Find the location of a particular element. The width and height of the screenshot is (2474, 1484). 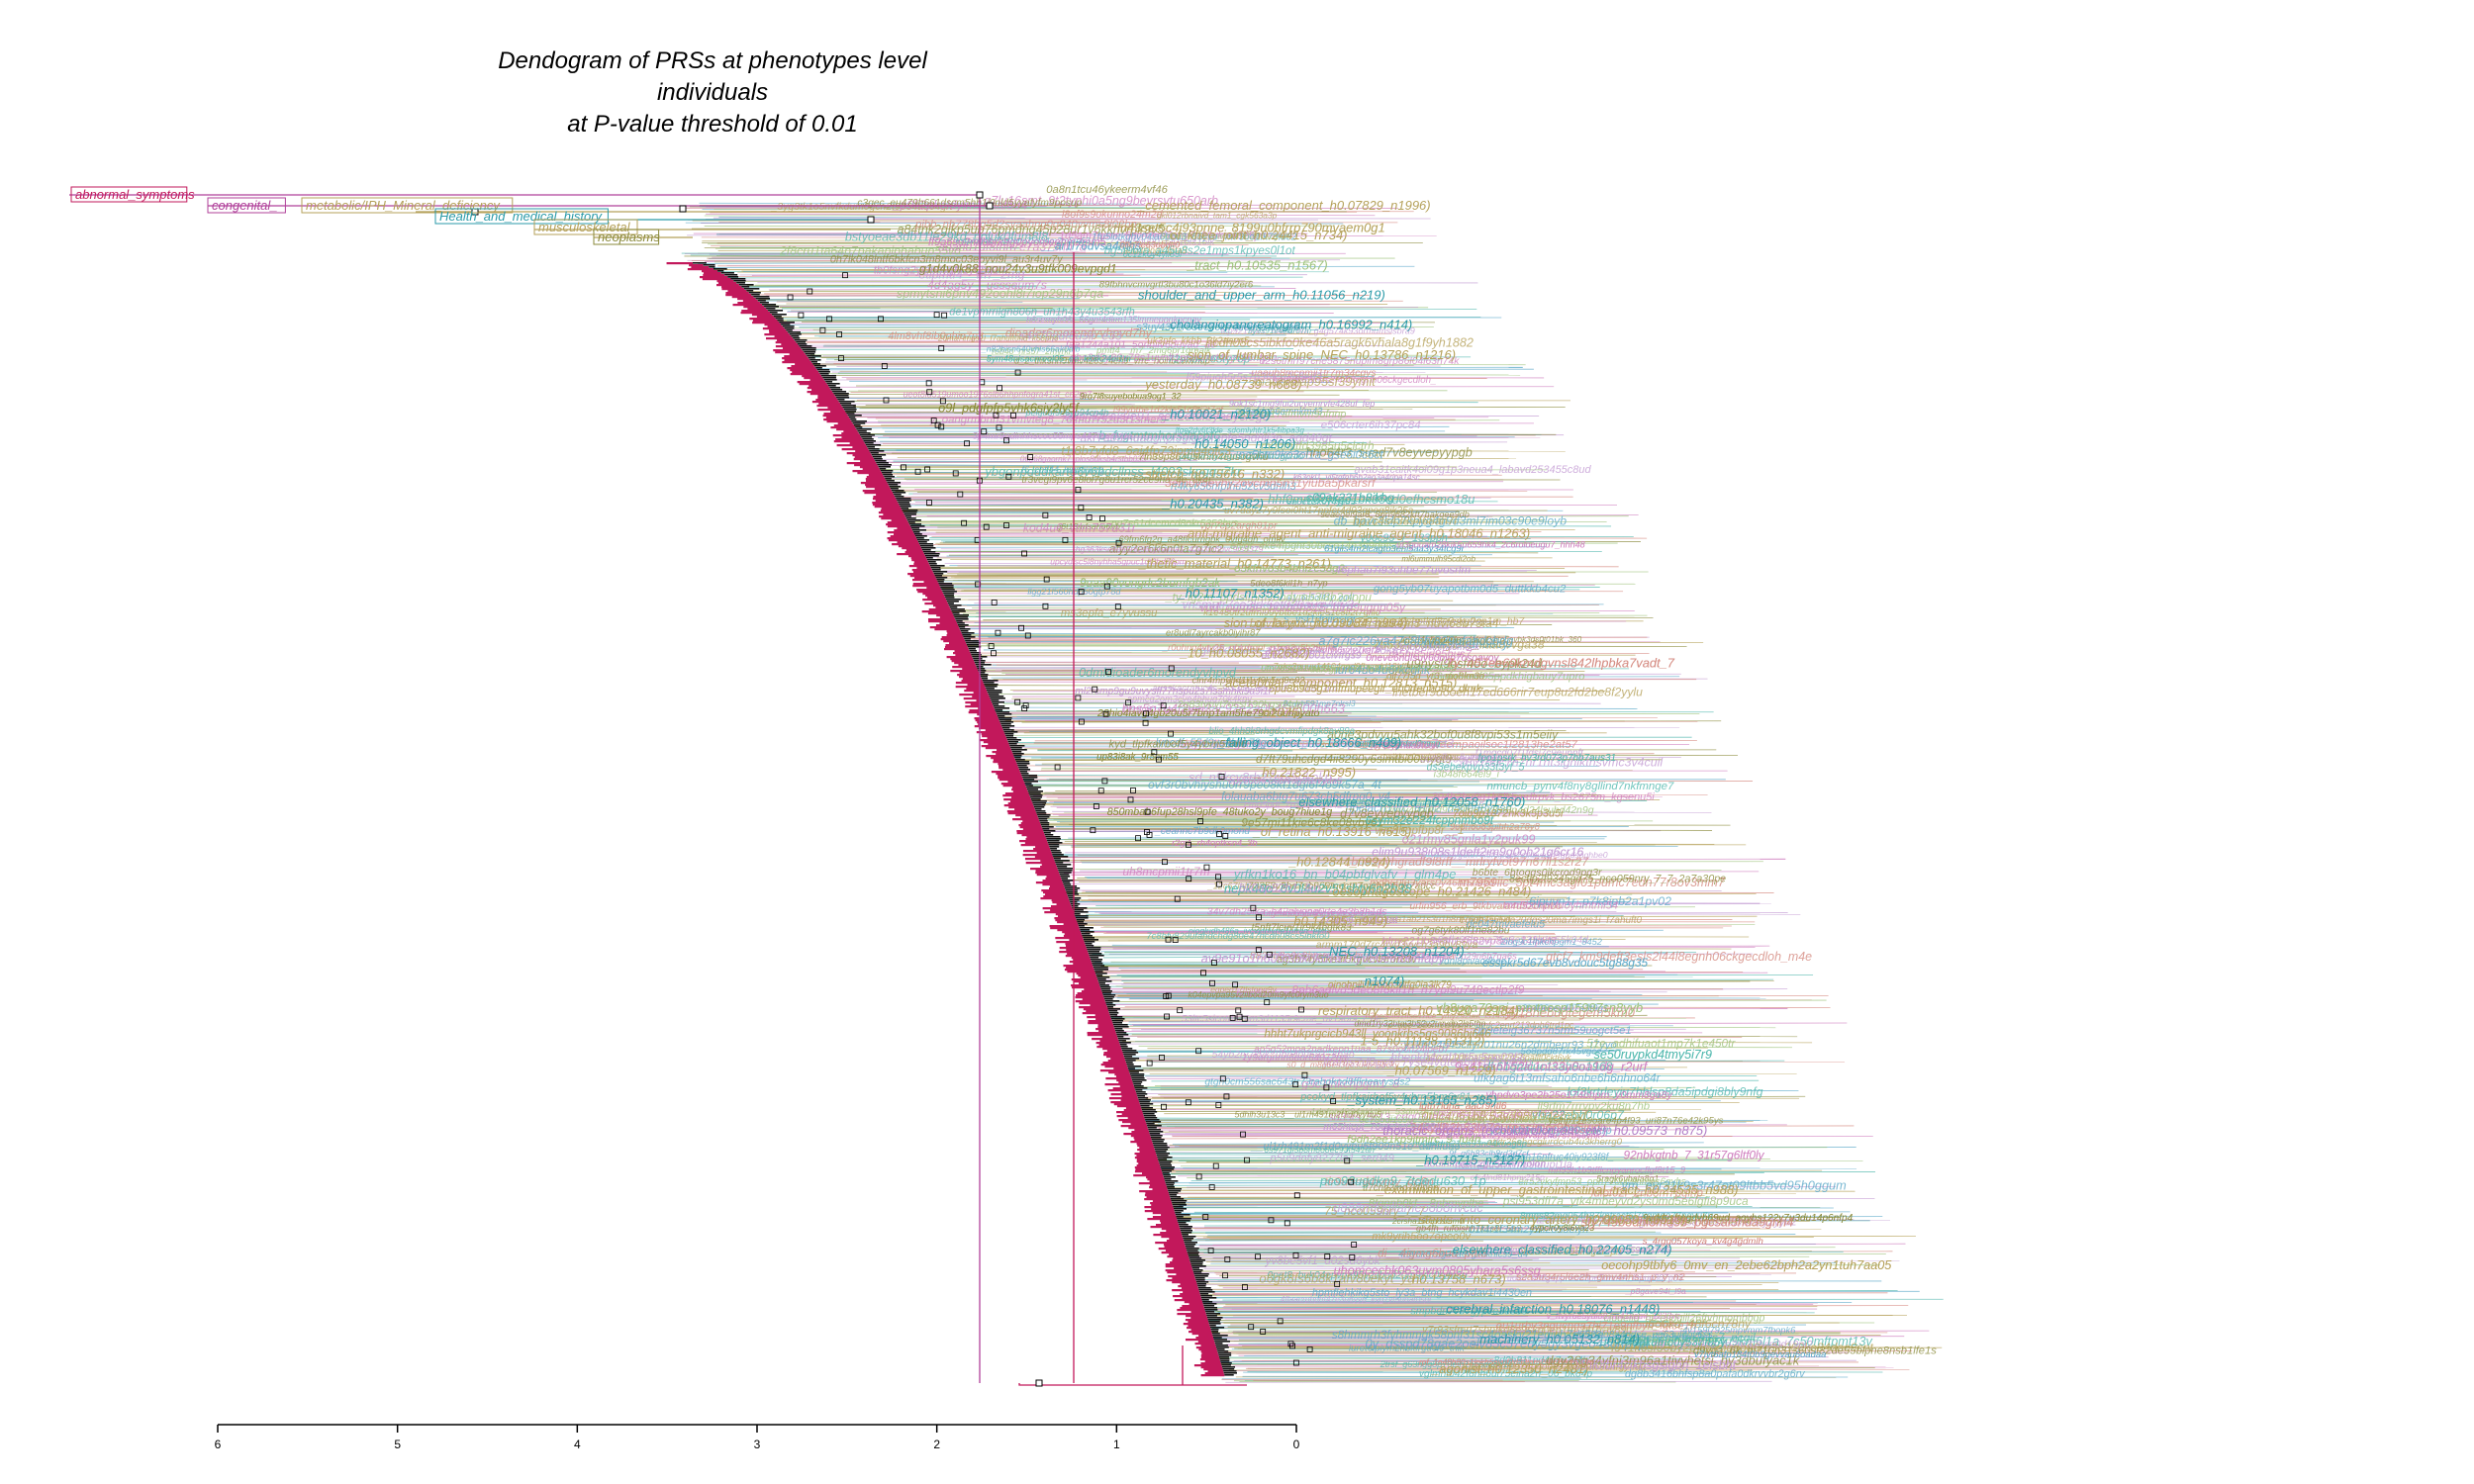

leaf-label: _elsewhere_classified_h0.22405_n274) is located at coordinates (1558, 1249).